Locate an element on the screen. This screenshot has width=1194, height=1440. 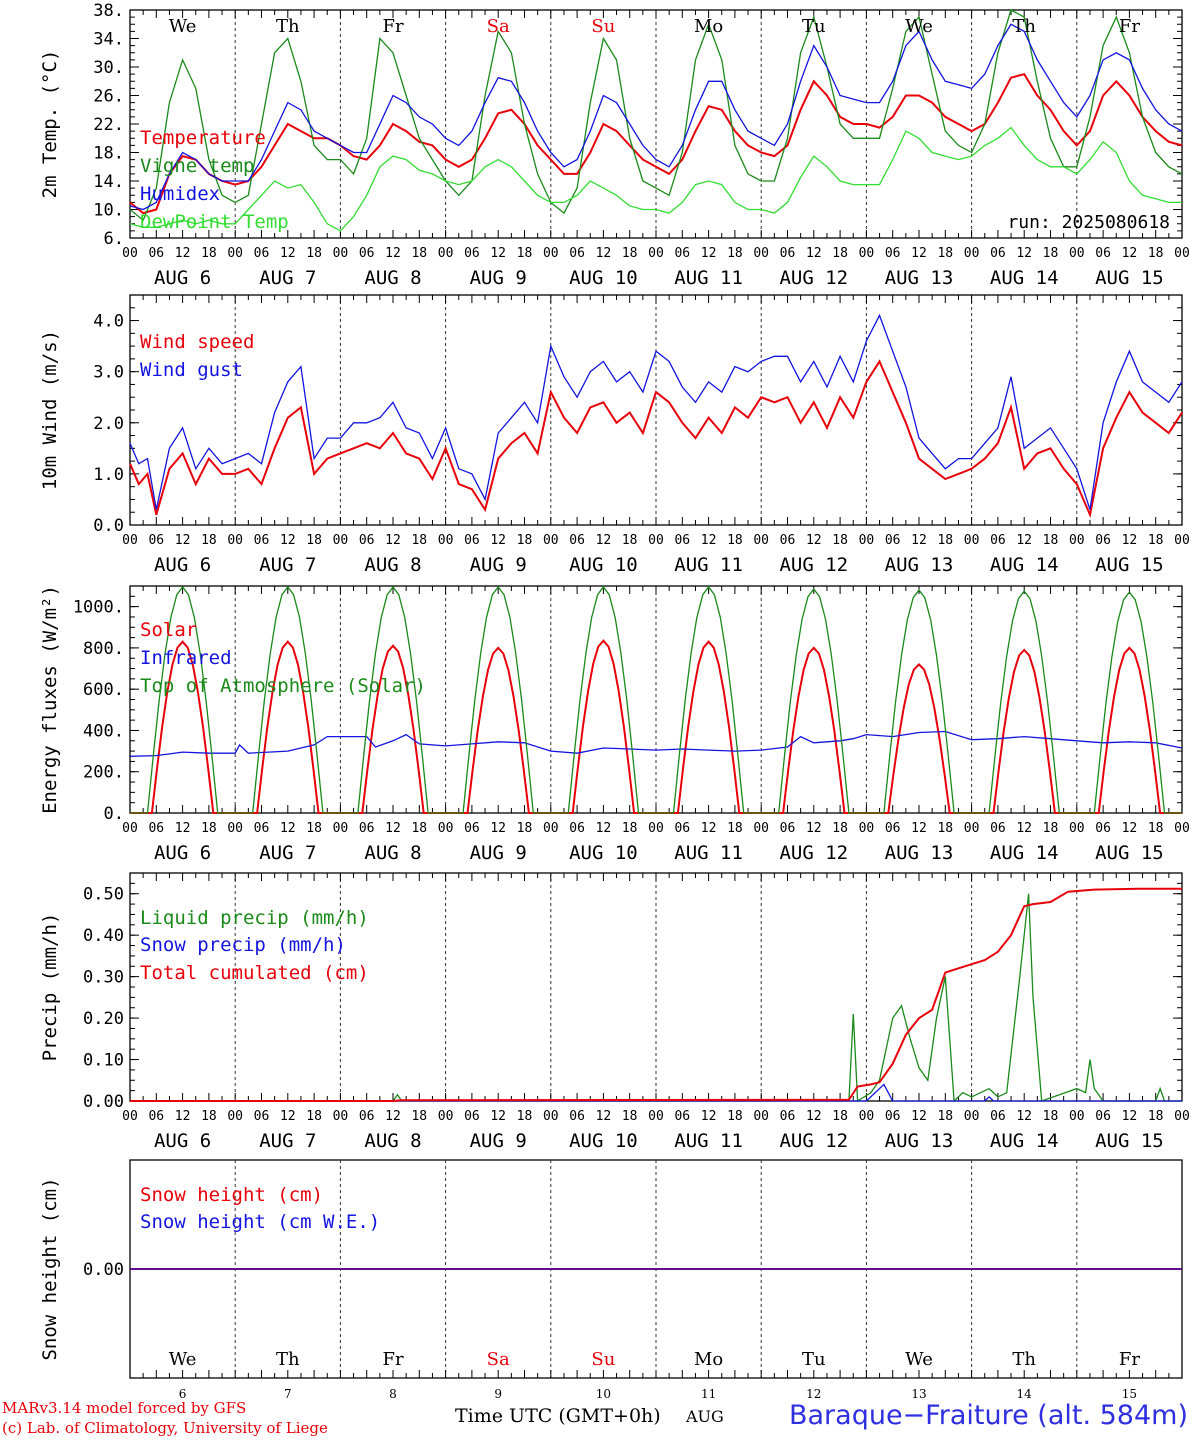
legend-entry: Vigne temp is located at coordinates (197, 166).